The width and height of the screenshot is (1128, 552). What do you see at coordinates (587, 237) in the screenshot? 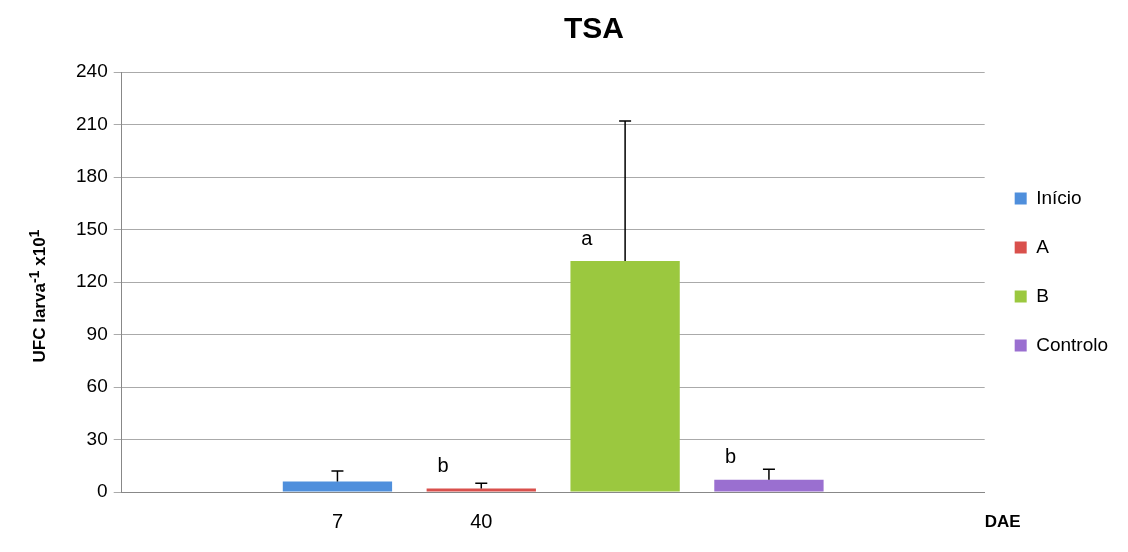
I see `data-label: a` at bounding box center [587, 237].